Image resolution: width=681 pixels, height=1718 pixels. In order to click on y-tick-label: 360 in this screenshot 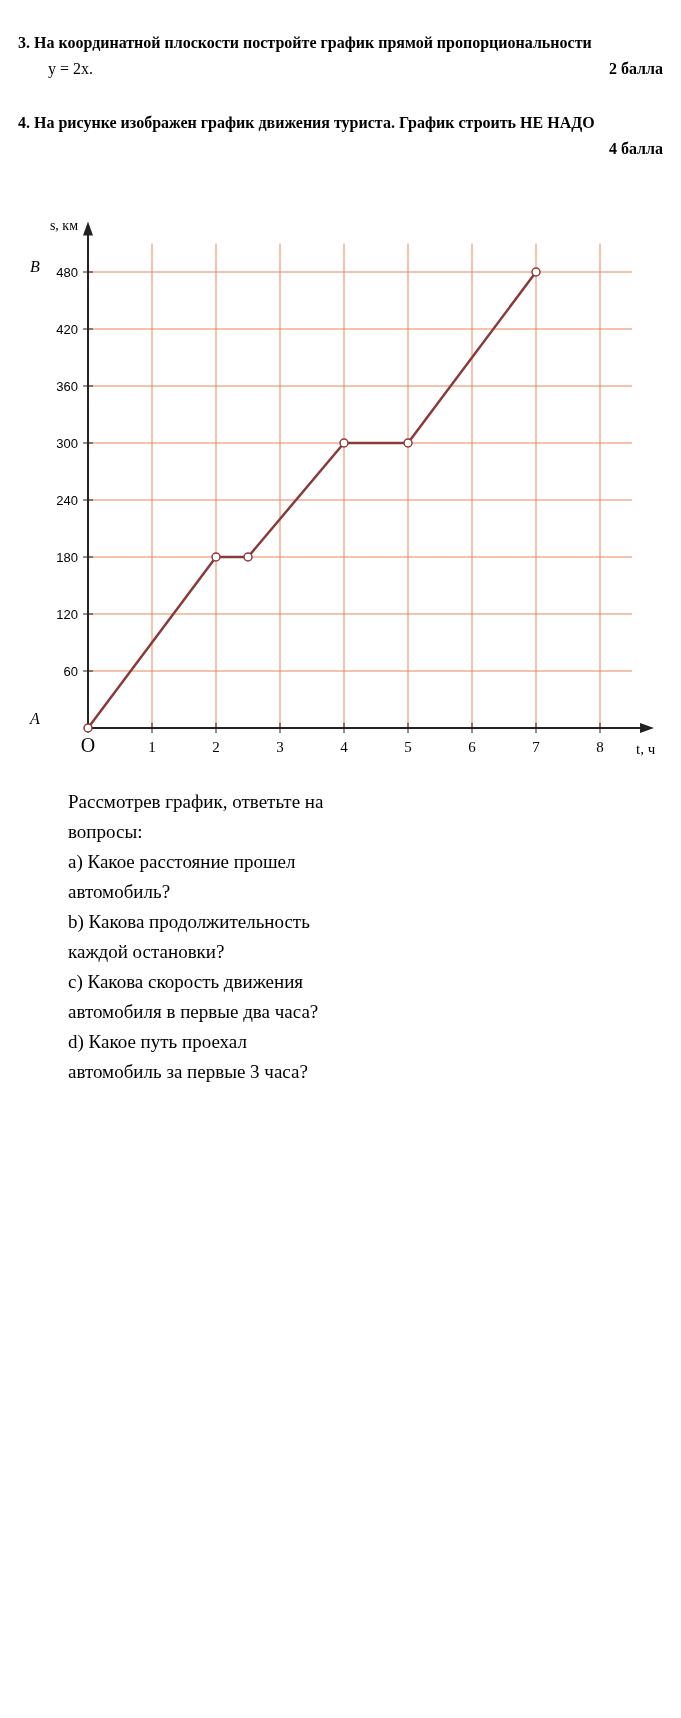, I will do `click(67, 386)`.